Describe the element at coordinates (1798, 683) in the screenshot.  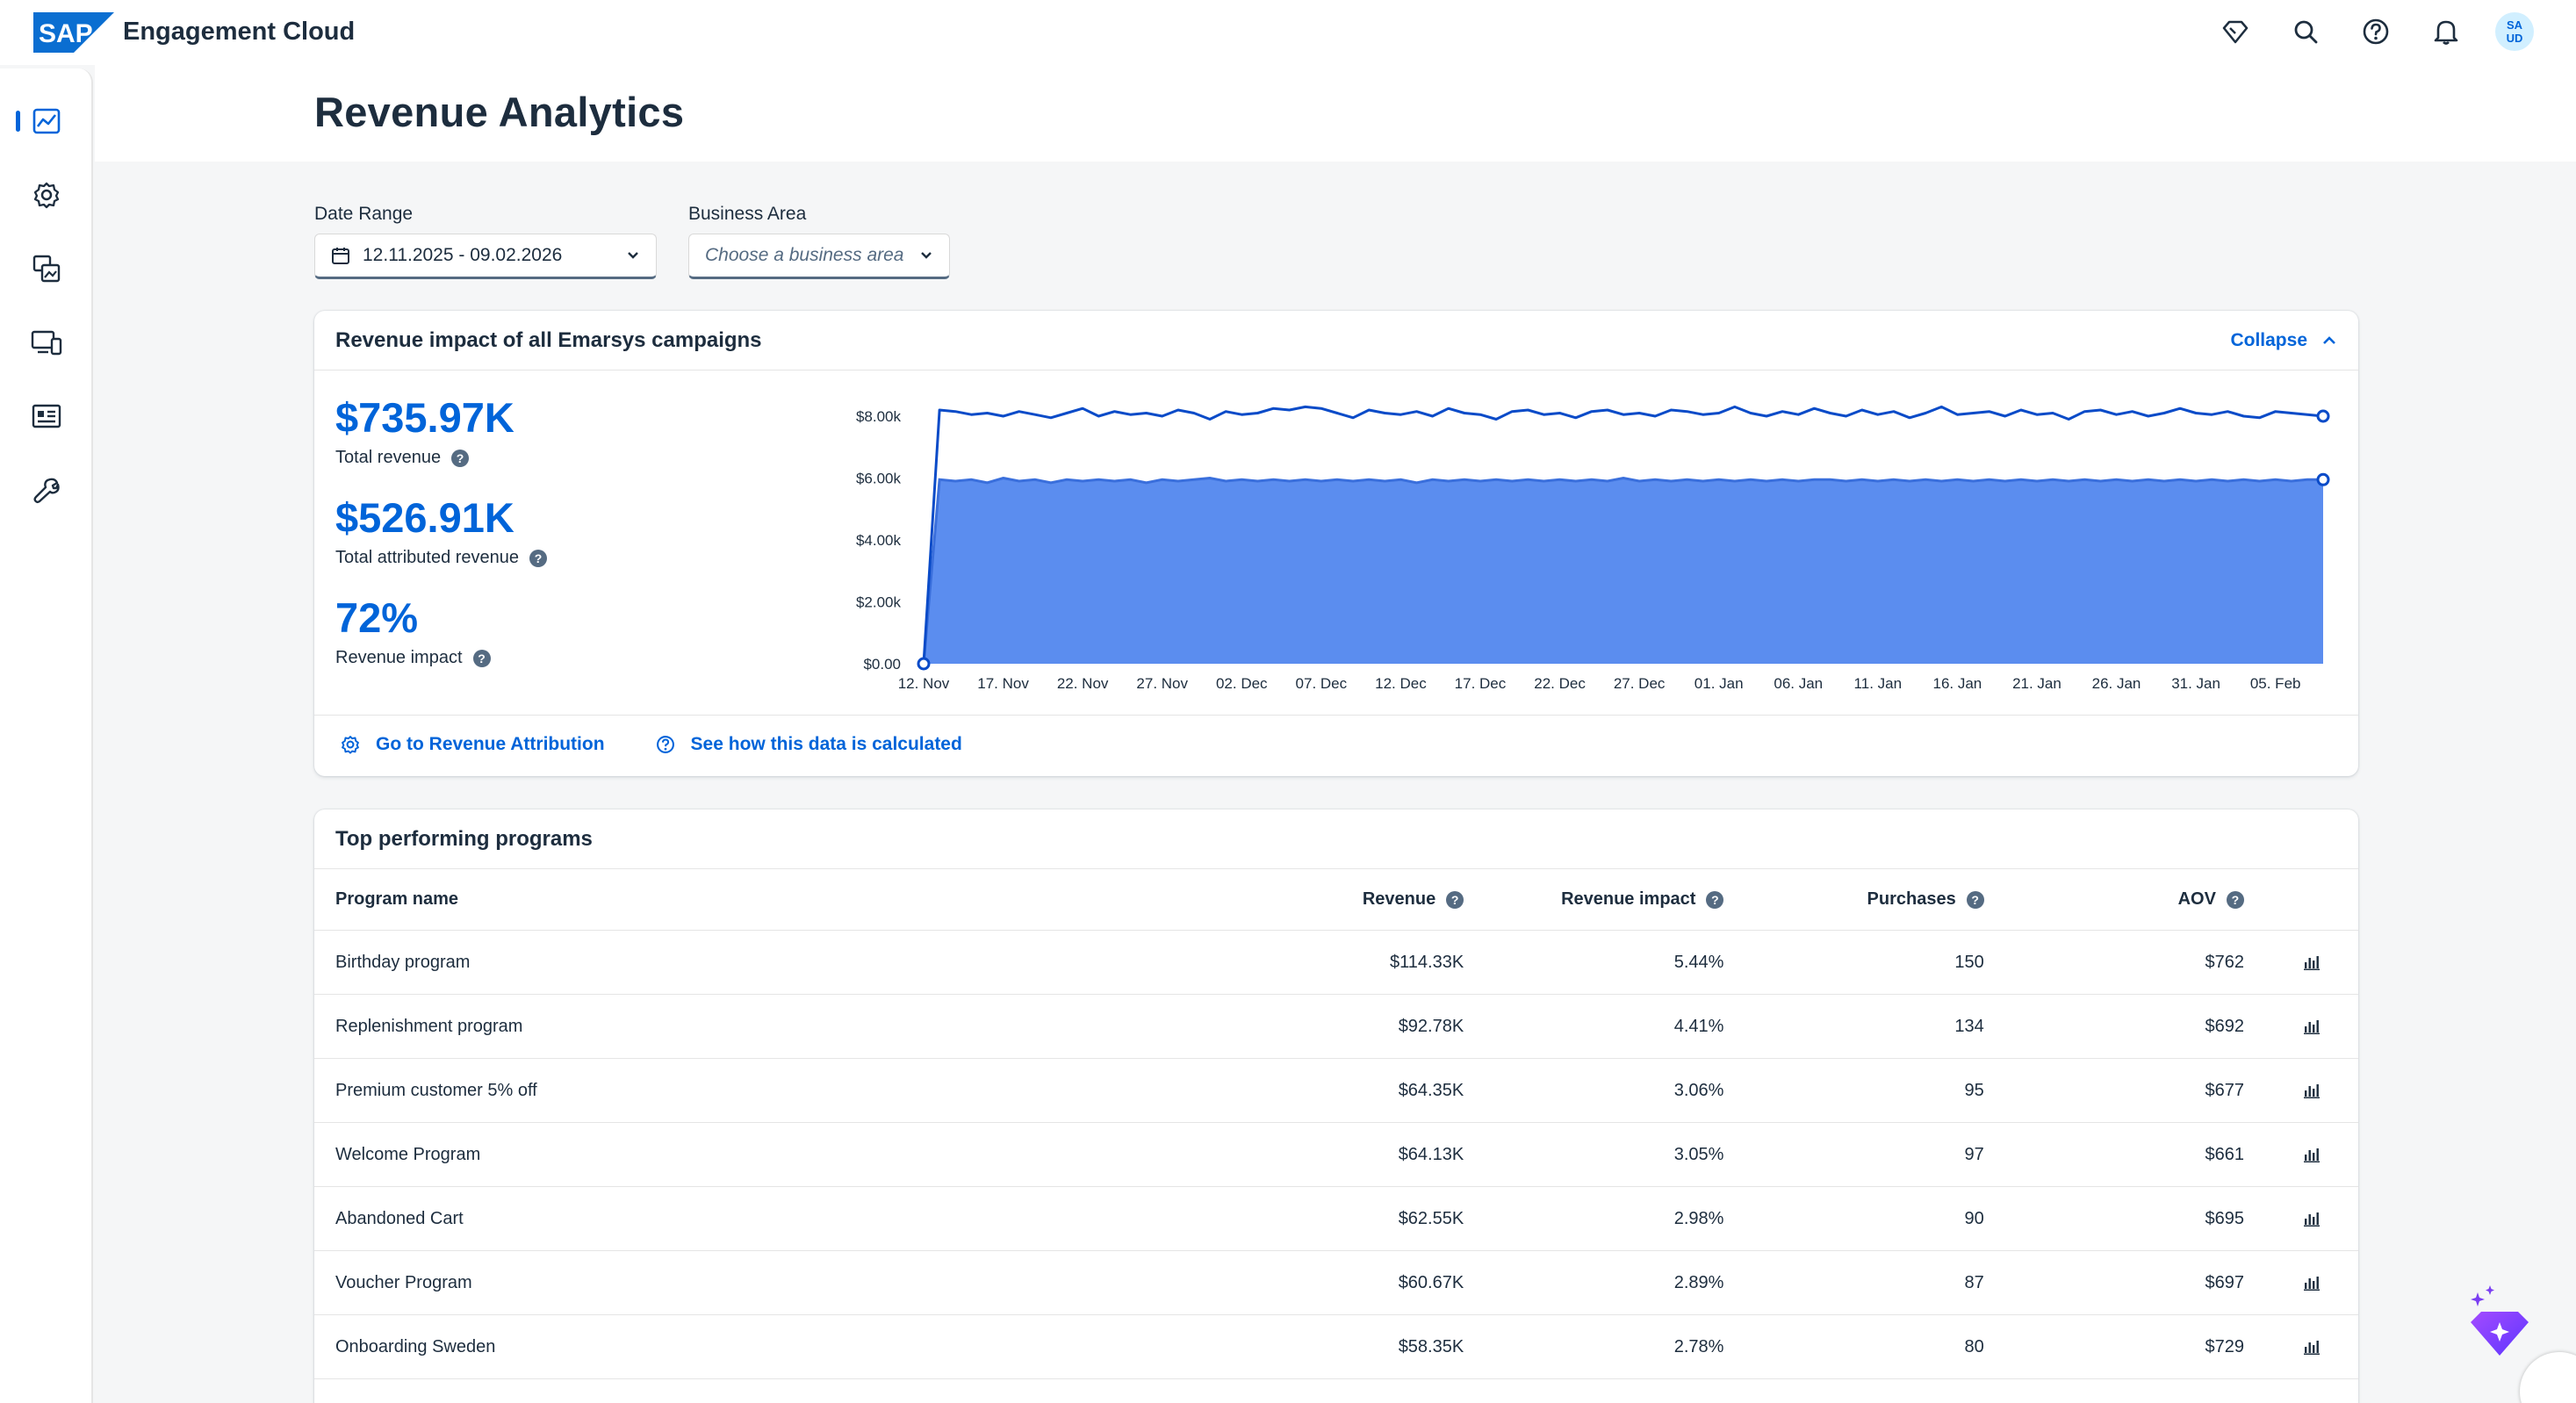
I see `x-tick-label: 06. Jan` at that location.